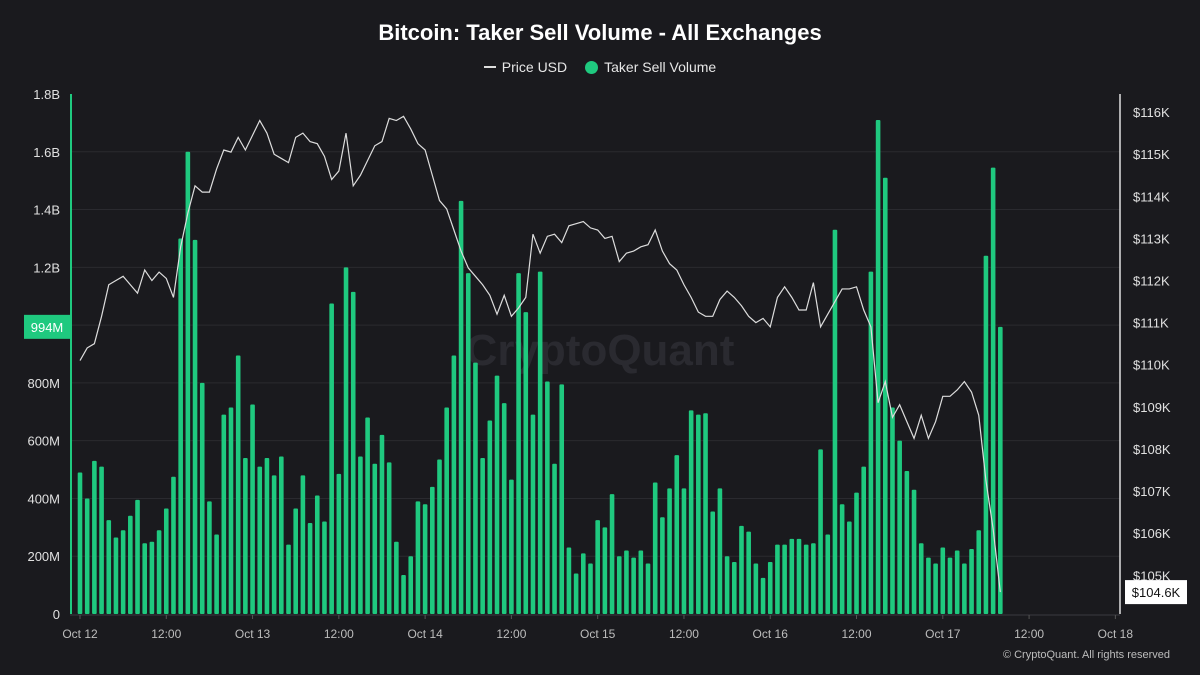 This screenshot has height=675, width=1200. I want to click on y-right-tick-label: $107K, so click(1152, 491).